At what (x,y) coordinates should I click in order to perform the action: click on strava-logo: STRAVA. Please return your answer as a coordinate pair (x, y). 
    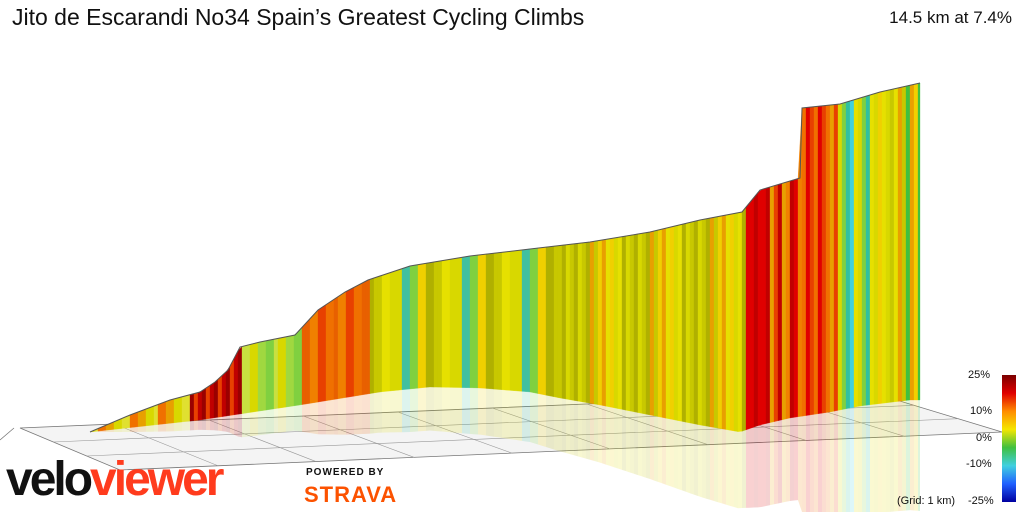
    Looking at the image, I should click on (351, 494).